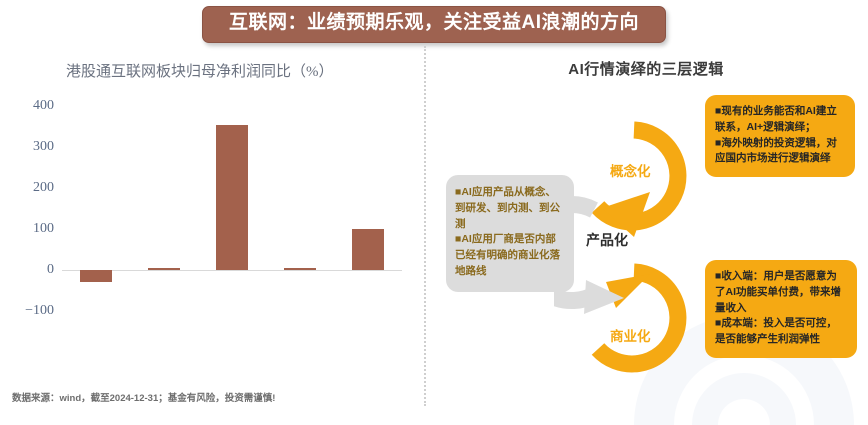 The image size is (868, 425). Describe the element at coordinates (43, 105) in the screenshot. I see `y-axis-tick-label: 400` at that location.